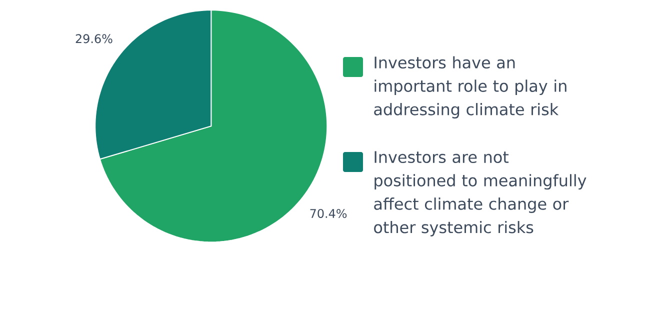  What do you see at coordinates (94, 39) in the screenshot?
I see `data-label: 29.6%` at bounding box center [94, 39].